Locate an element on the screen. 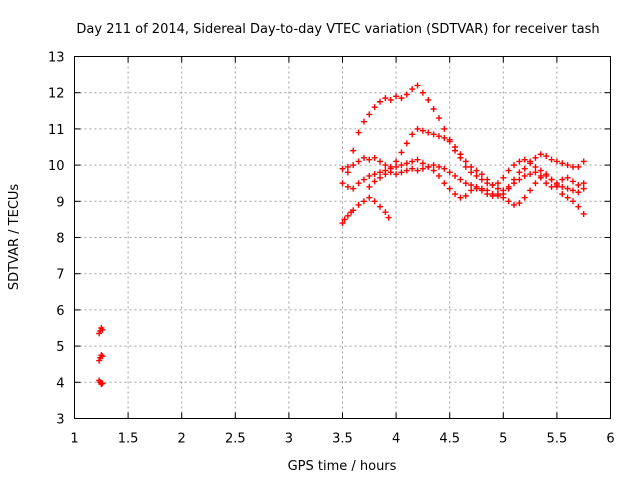  y-tick-label: 7 is located at coordinates (60, 275).